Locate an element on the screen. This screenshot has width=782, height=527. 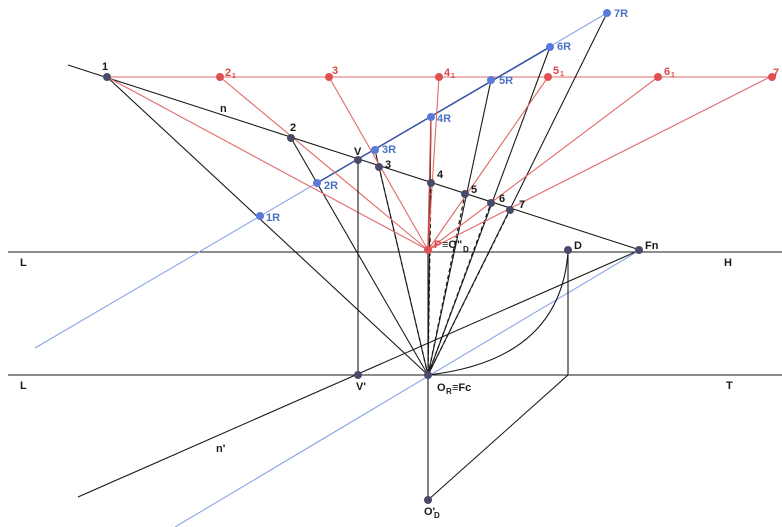
label-red-3: 3 is located at coordinates (335, 71).